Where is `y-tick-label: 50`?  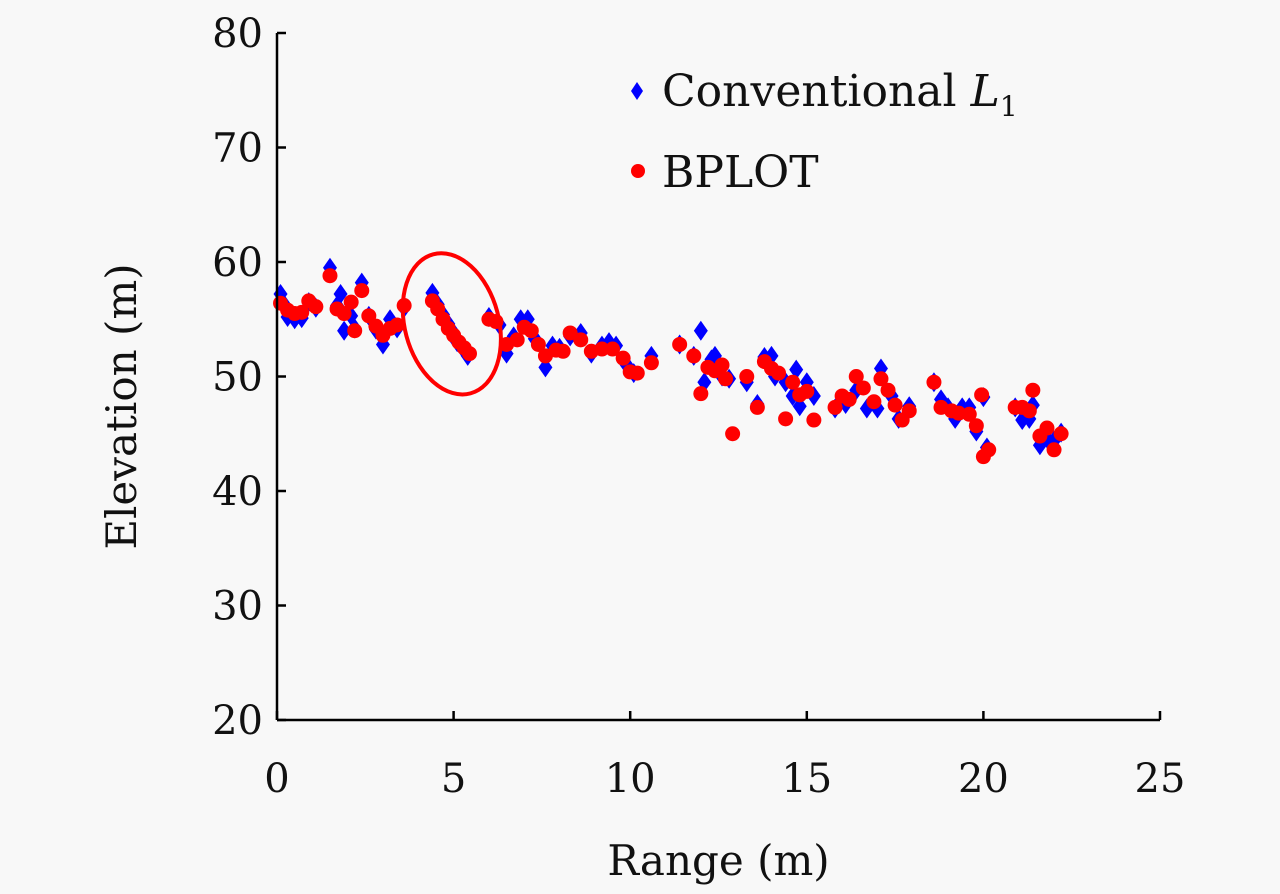
y-tick-label: 50 is located at coordinates (237, 378).